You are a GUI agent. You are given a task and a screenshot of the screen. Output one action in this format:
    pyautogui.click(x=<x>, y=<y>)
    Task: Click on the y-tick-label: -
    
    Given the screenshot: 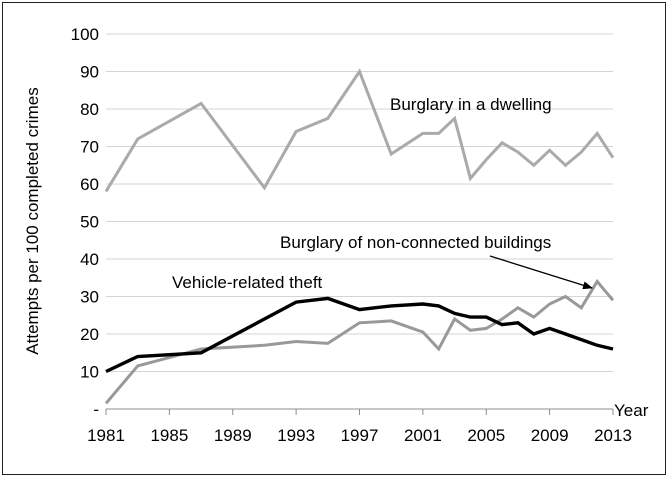 What is the action you would take?
    pyautogui.click(x=96, y=409)
    